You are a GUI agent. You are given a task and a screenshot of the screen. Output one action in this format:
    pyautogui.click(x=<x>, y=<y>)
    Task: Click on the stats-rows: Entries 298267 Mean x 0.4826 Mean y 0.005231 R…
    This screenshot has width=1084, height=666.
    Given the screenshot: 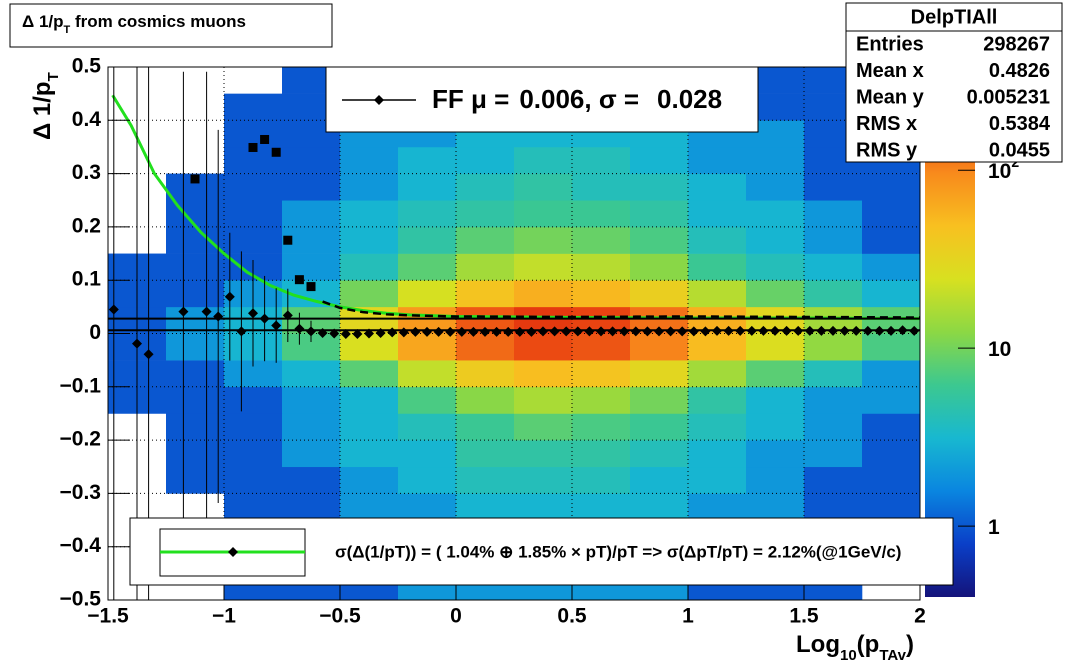 What is the action you would take?
    pyautogui.click(x=953, y=97)
    